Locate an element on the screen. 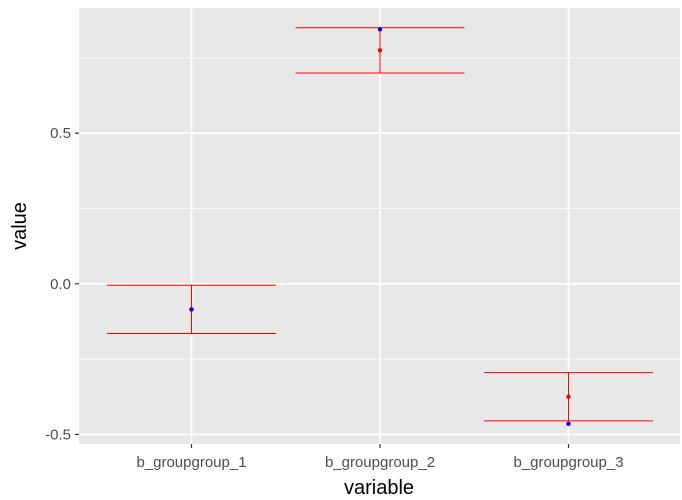  y-tick-label: 0.0 is located at coordinates (60, 284).